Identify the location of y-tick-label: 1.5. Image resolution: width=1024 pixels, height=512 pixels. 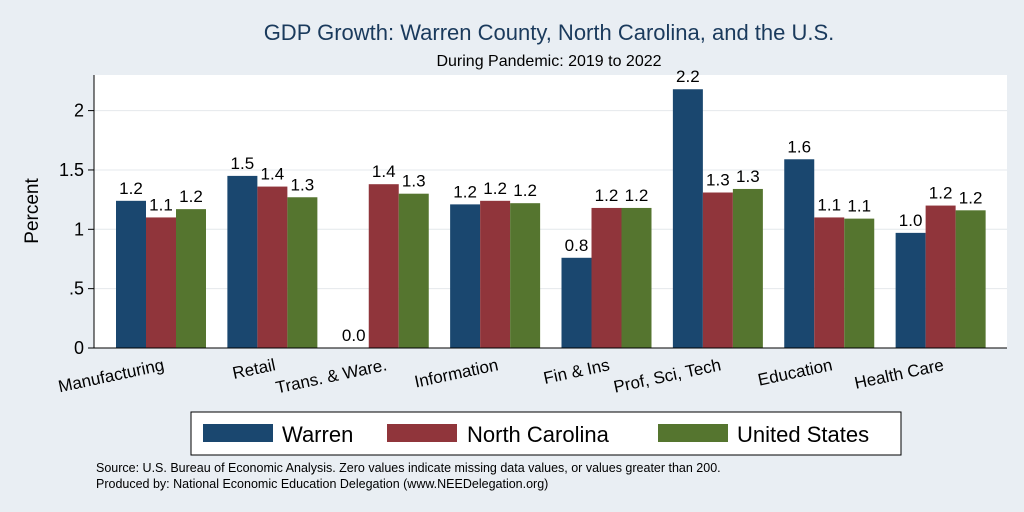
(71, 170).